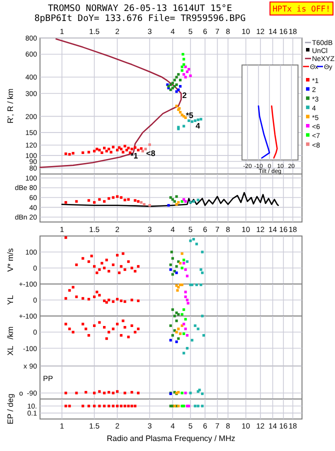  Describe the element at coordinates (198, 125) in the screenshot. I see `annotation: 4` at that location.